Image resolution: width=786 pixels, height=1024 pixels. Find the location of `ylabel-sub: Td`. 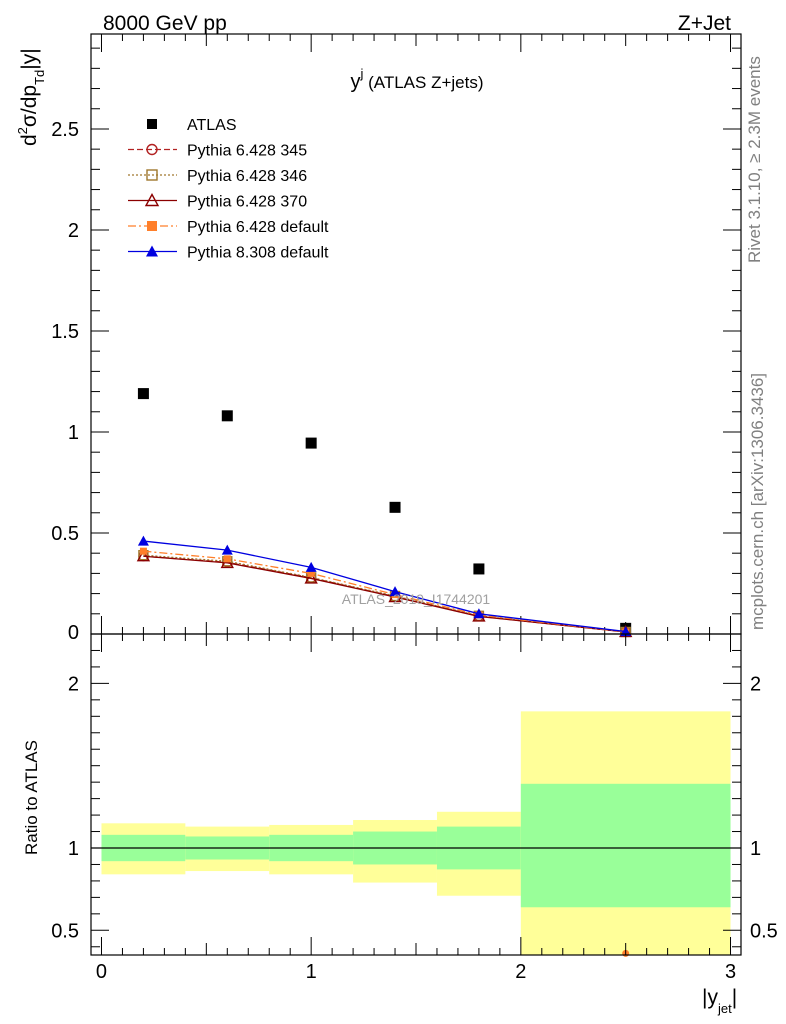

ylabel-sub: Td is located at coordinates (39, 77).